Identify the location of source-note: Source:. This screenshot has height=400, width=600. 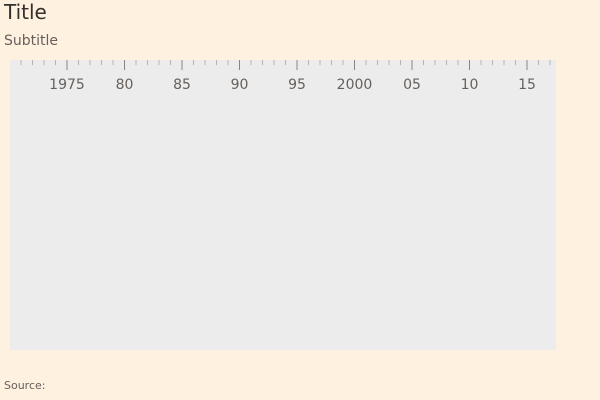
(25, 385).